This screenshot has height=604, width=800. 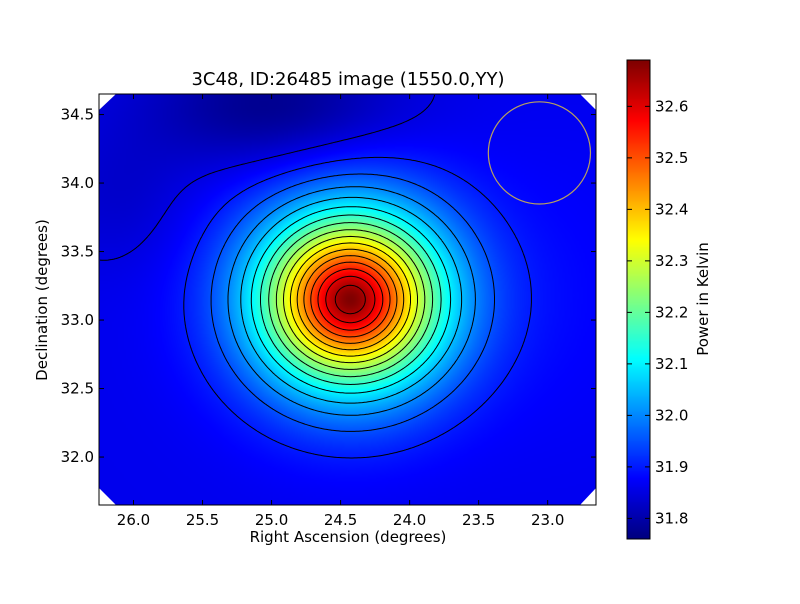 I want to click on colorbar-tick-label: 31.9, so click(x=671, y=467).